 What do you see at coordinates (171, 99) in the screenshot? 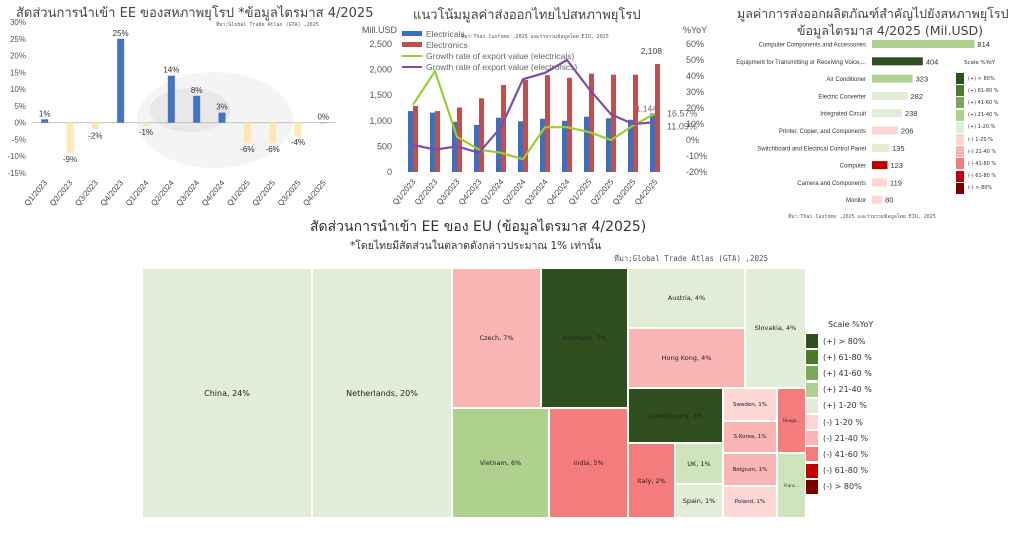
I see `bar-Q2/2024` at bounding box center [171, 99].